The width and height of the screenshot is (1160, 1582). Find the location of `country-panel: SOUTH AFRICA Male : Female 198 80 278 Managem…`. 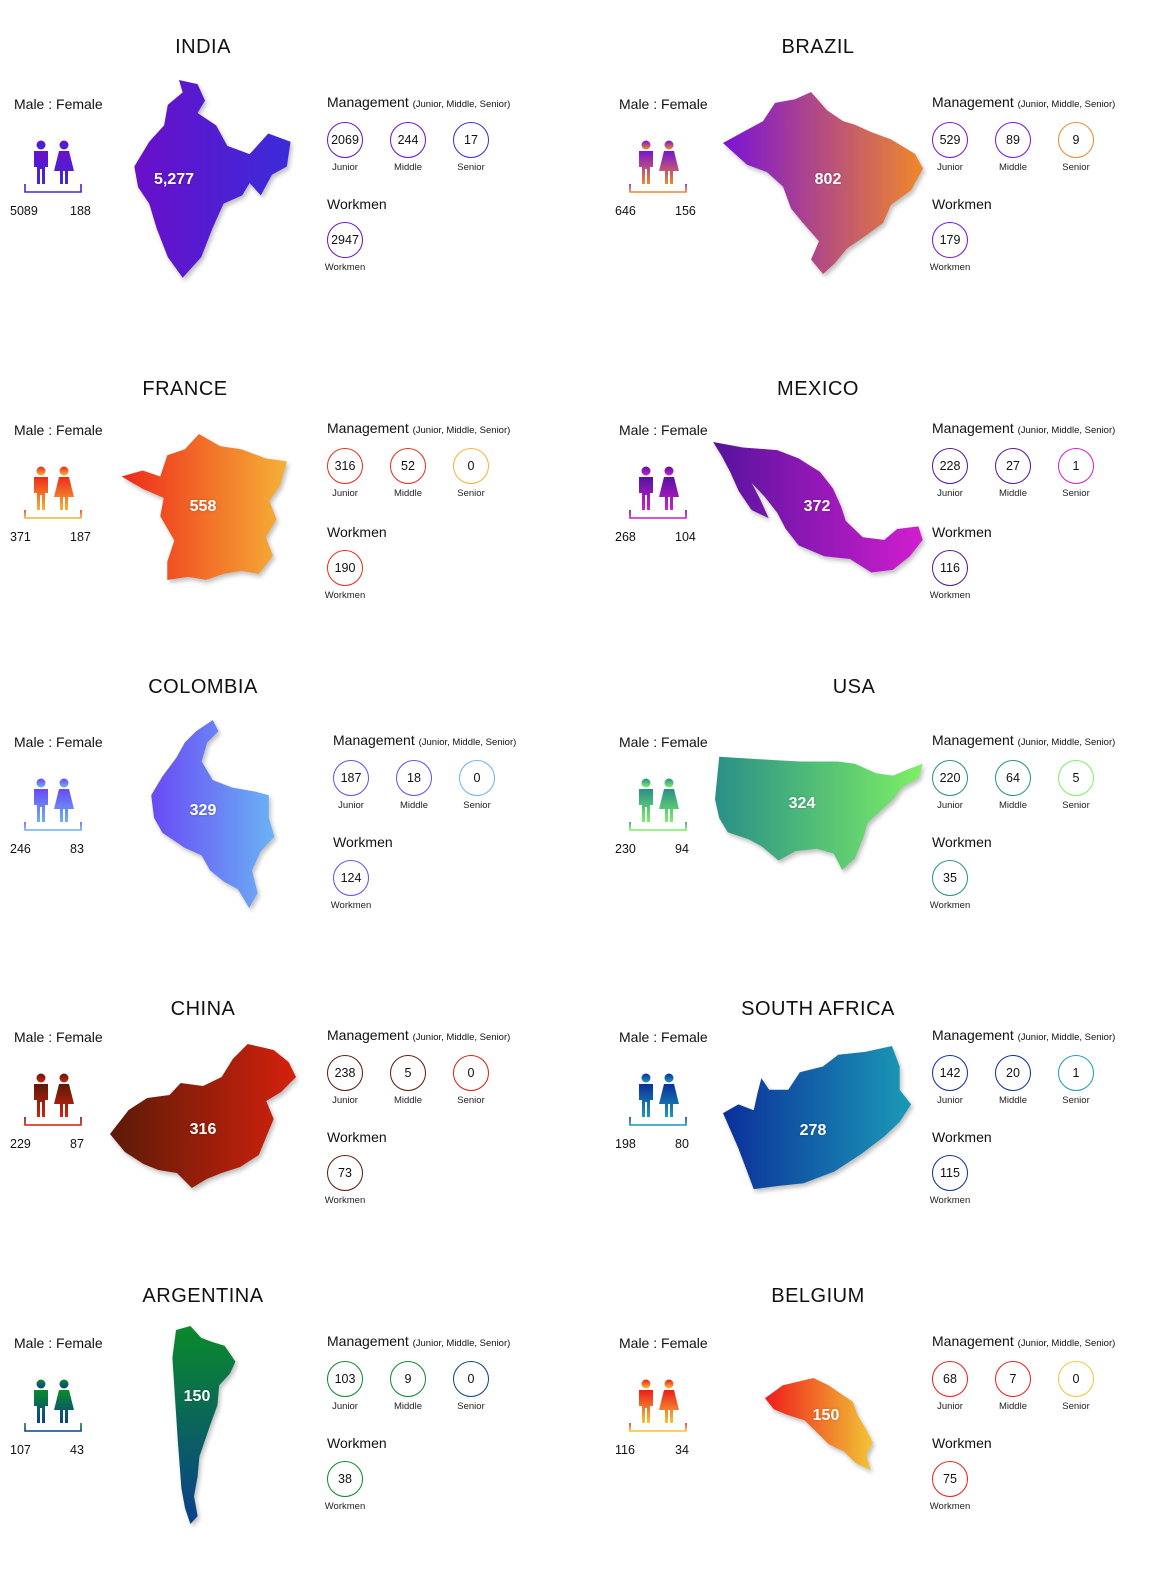

country-panel: SOUTH AFRICA Male : Female 198 80 278 Managem… is located at coordinates (882, 1120).